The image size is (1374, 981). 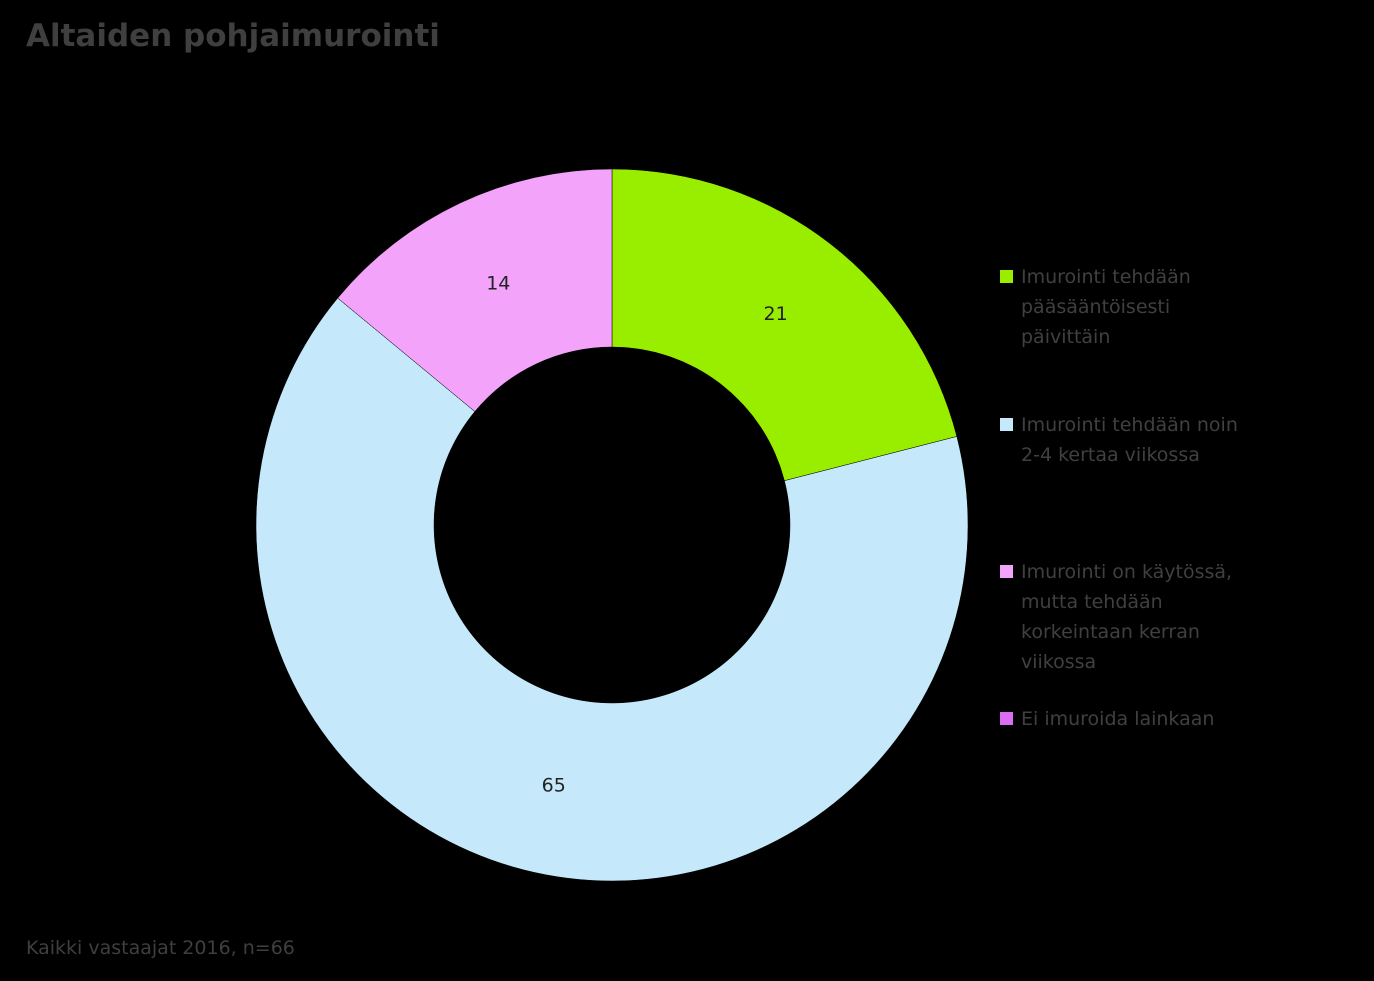 I want to click on legend-label-never: Ei imuroida lainkaan, so click(x=1118, y=719).